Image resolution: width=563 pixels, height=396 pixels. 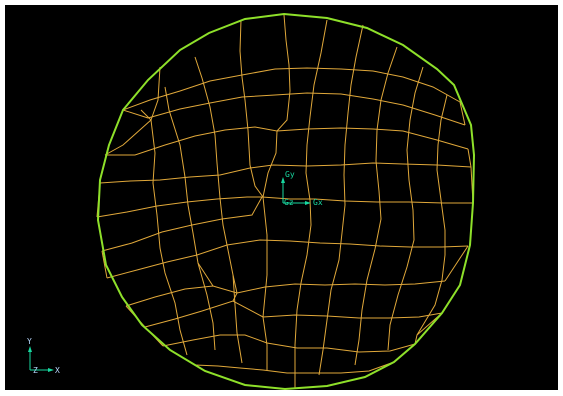 What do you see at coordinates (318, 202) in the screenshot?
I see `csys-x-label: Gx` at bounding box center [318, 202].